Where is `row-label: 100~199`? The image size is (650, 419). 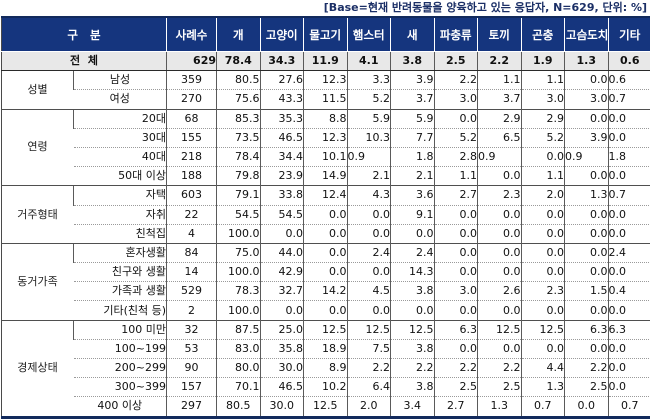
row-label: 100~199 is located at coordinates (120, 348).